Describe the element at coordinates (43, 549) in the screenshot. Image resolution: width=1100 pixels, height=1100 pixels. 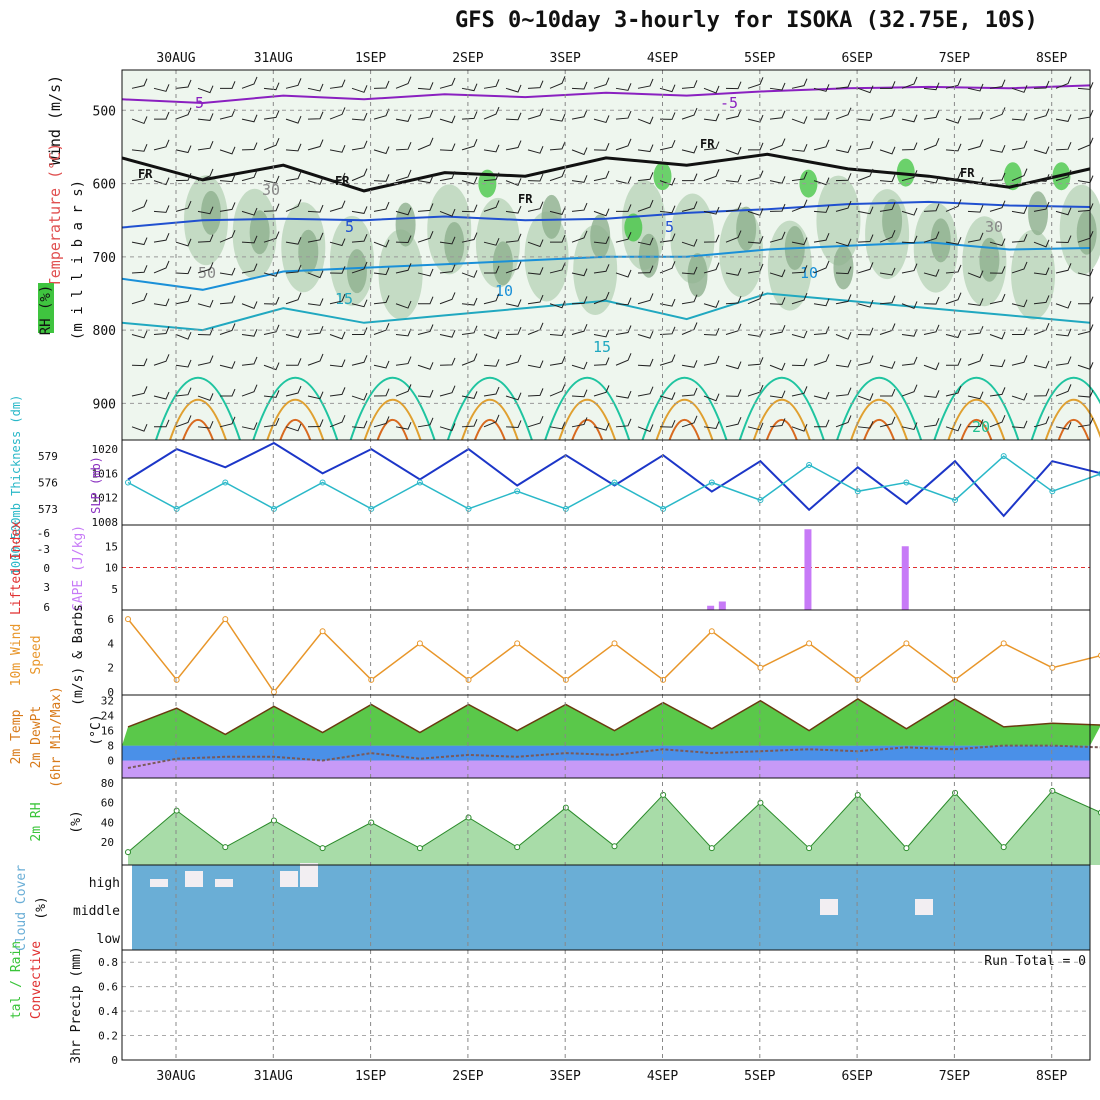
I see `li-tick-label: -3` at that location.